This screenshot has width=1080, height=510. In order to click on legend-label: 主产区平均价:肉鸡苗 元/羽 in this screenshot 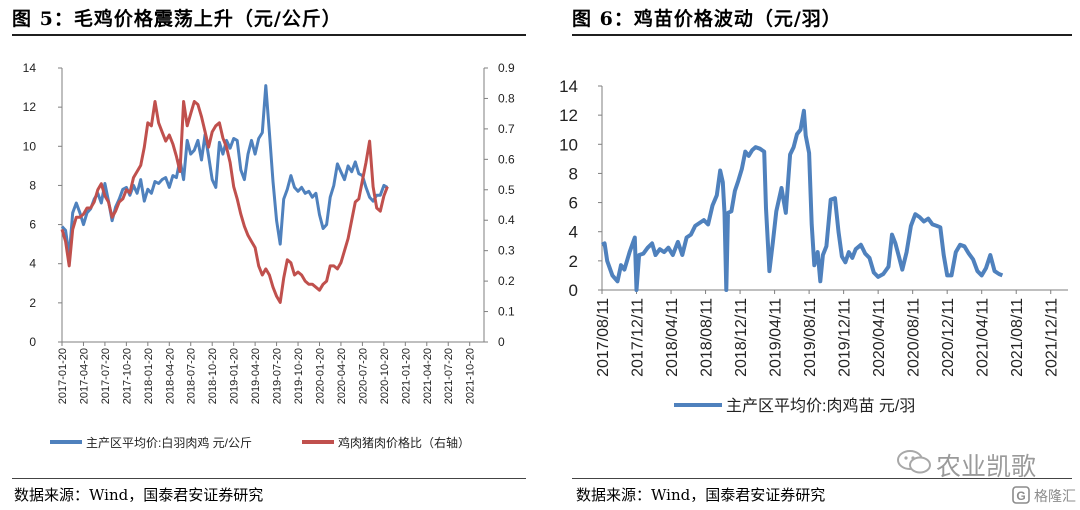, I will do `click(820, 406)`.